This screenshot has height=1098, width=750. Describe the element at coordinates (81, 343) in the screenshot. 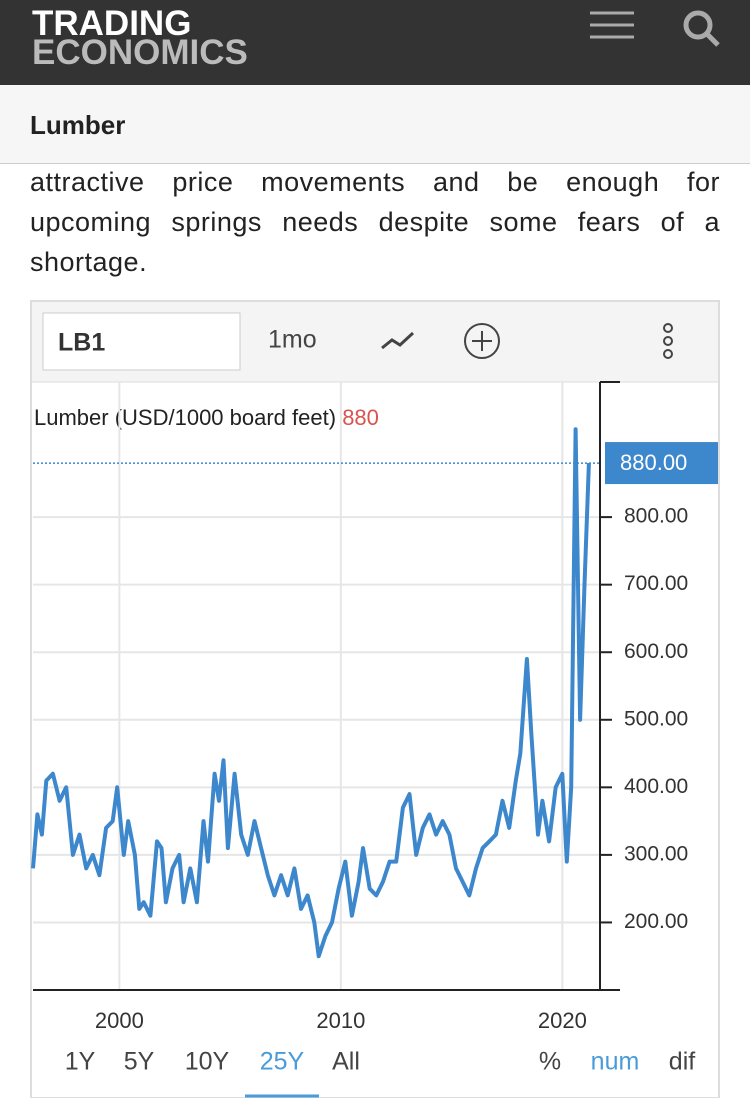

I see `symbol: LB1` at that location.